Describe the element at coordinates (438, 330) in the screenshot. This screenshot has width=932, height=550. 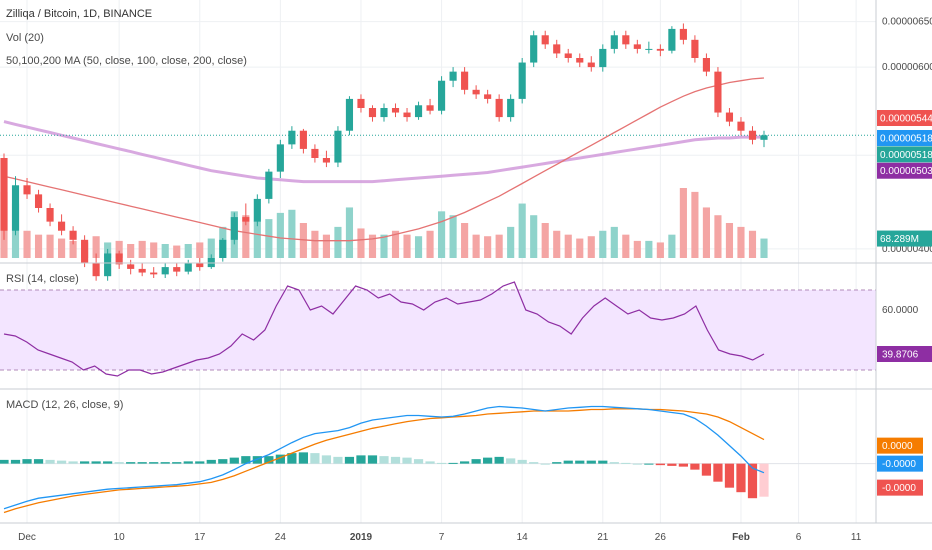
I see `rsi-band` at that location.